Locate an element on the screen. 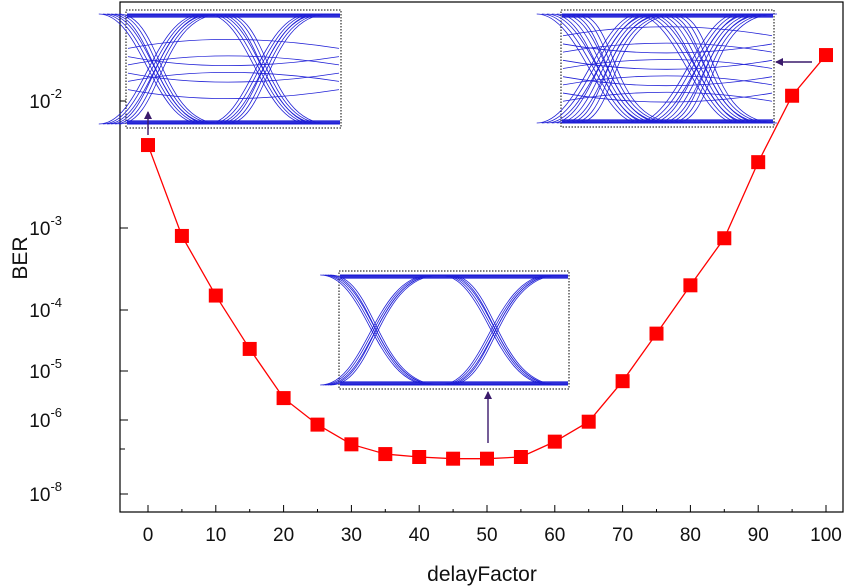 The width and height of the screenshot is (850, 587). x-axis: 0 10 20 30 40 50 60 70 80 90 100 is located at coordinates (492, 525).